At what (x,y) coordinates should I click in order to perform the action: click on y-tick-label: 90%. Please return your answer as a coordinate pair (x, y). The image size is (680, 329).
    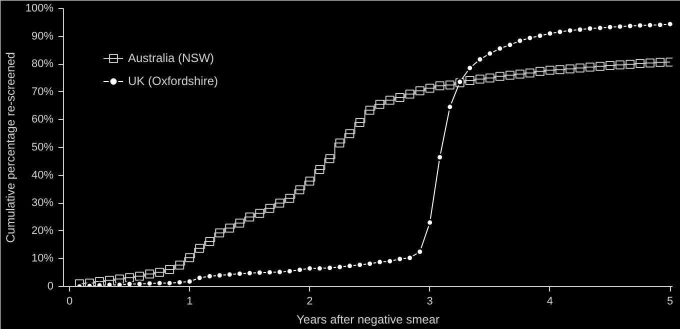
    Looking at the image, I should click on (42, 36).